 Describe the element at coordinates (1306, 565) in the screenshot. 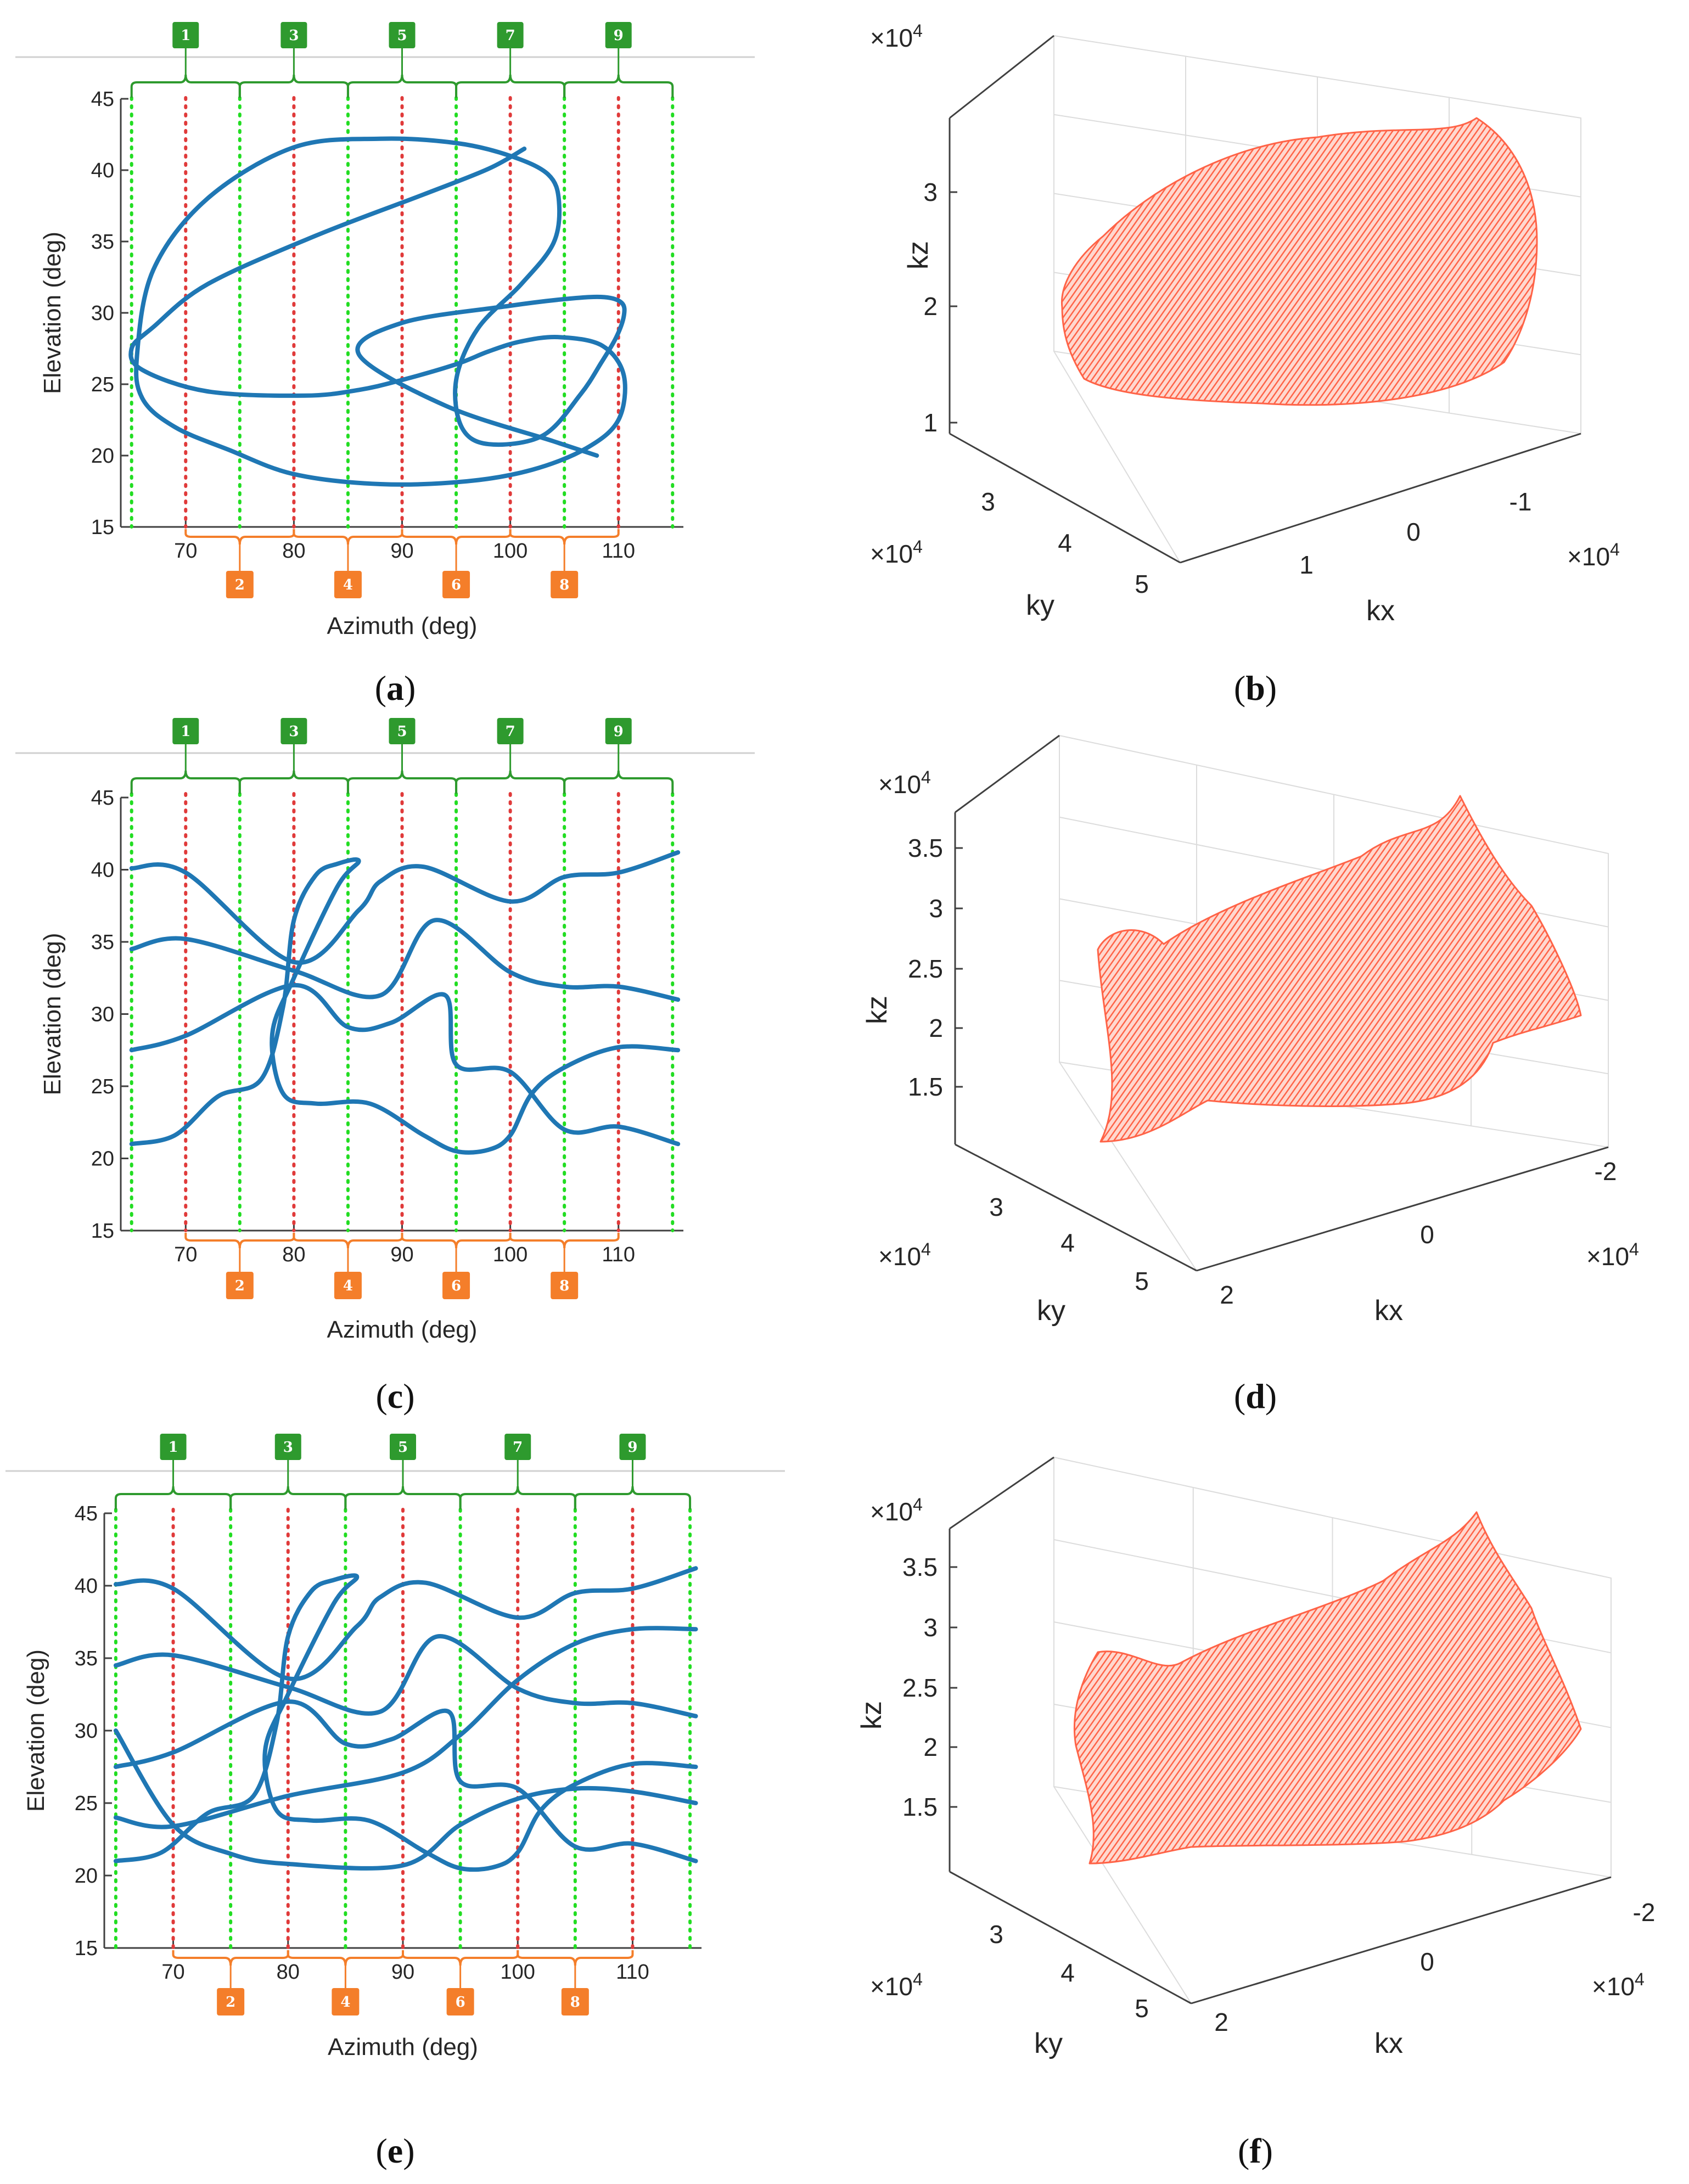

I see `kx-tick-label: 1` at that location.